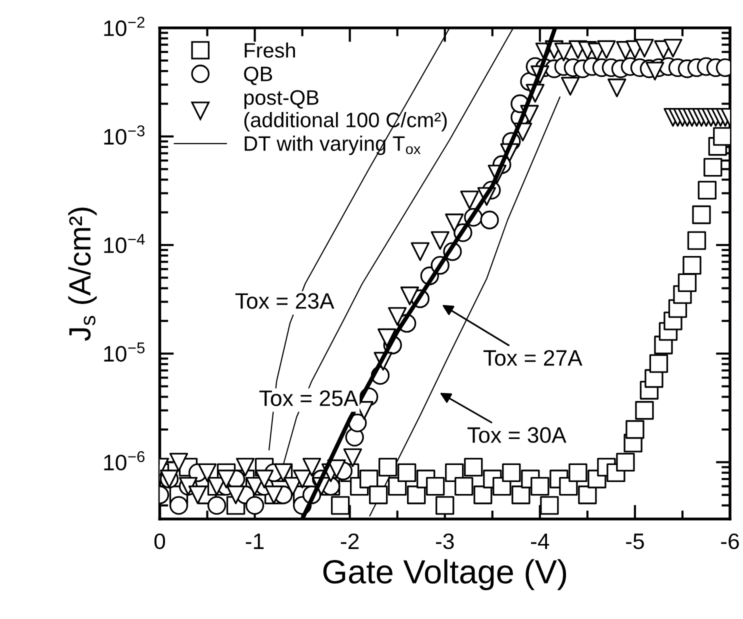  Describe the element at coordinates (124, 352) in the screenshot. I see `y-tick-label: 10$^{−5}$` at that location.